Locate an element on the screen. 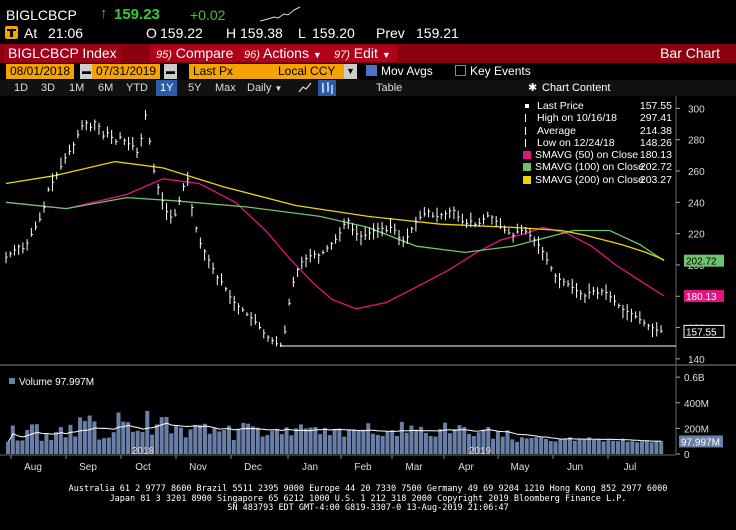 This screenshot has height=530, width=736. table-button: Table is located at coordinates (389, 88).